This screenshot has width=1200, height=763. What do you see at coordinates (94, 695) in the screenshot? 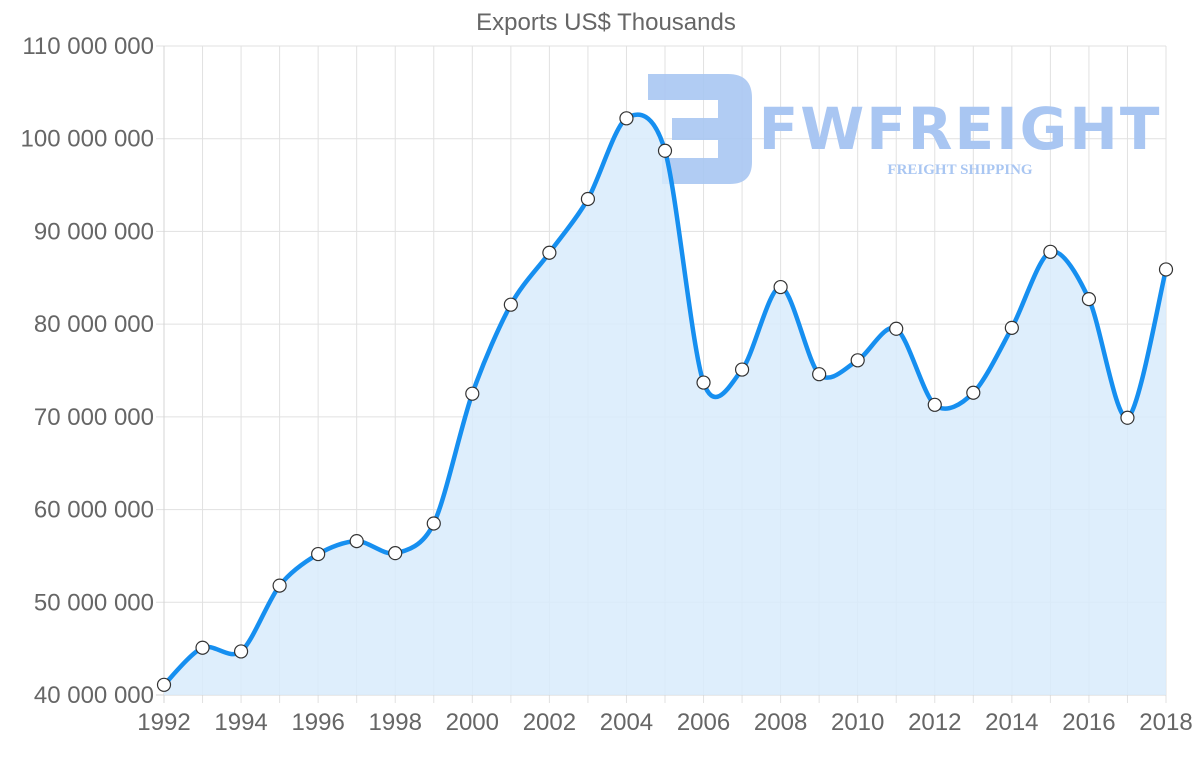
I see `y-tick-label: 40 000 000` at bounding box center [94, 695].